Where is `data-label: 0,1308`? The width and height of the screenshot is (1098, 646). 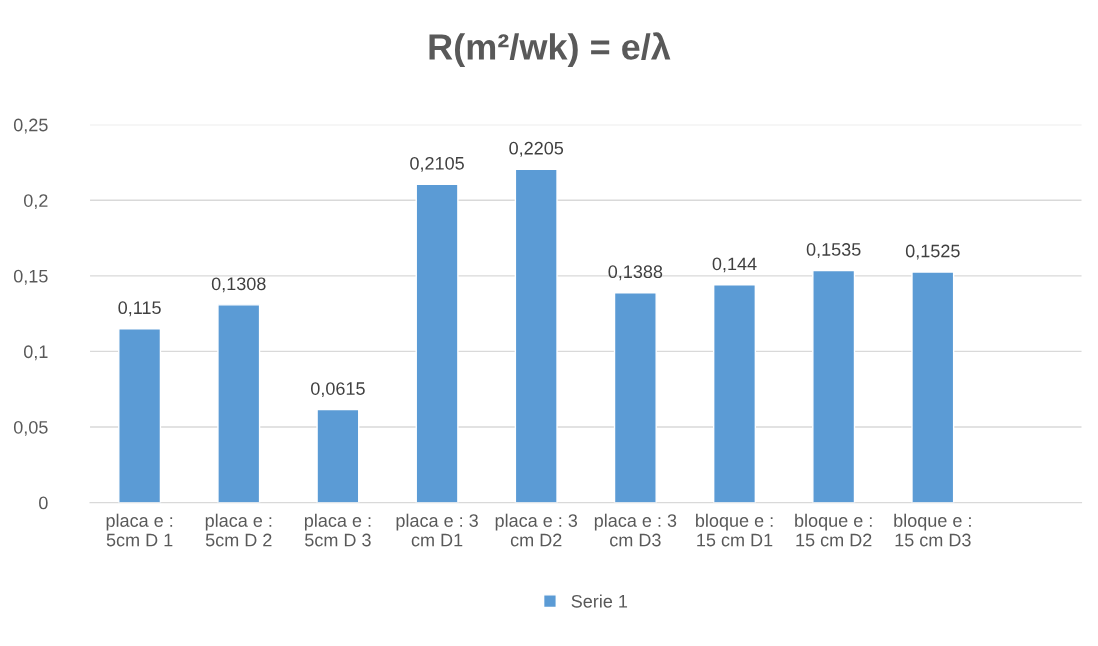 data-label: 0,1308 is located at coordinates (238, 285).